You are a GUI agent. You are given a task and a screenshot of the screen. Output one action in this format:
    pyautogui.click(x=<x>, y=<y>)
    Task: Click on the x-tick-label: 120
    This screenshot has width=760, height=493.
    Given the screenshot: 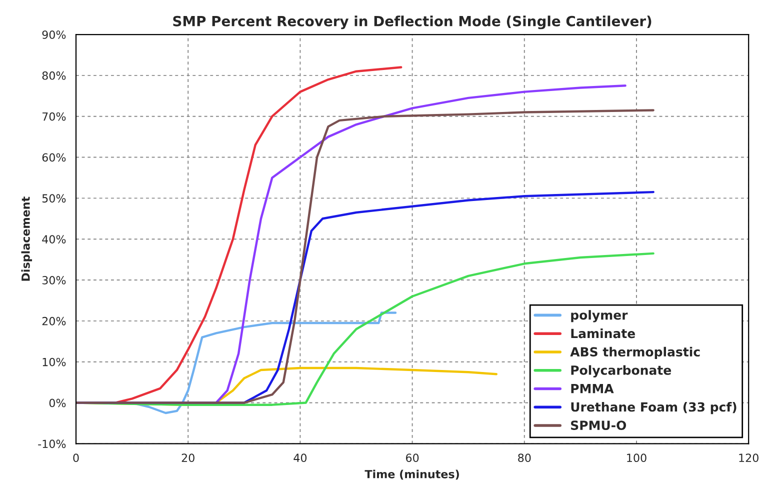 What is the action you would take?
    pyautogui.click(x=748, y=458)
    